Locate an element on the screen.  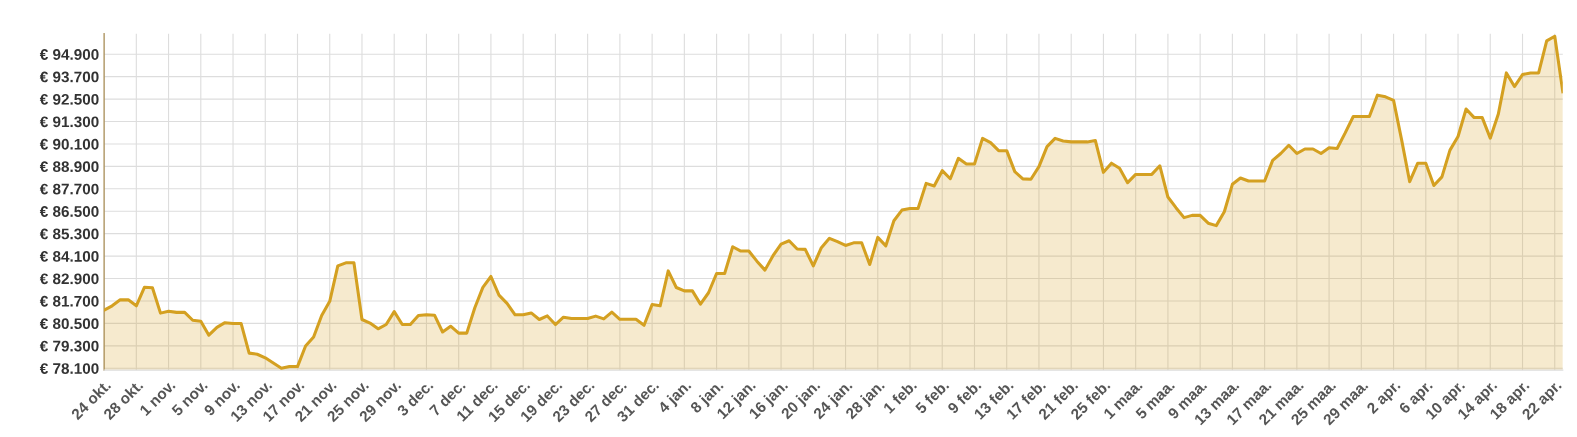
y-tick-label: € 78.100 is located at coordinates (69, 368).